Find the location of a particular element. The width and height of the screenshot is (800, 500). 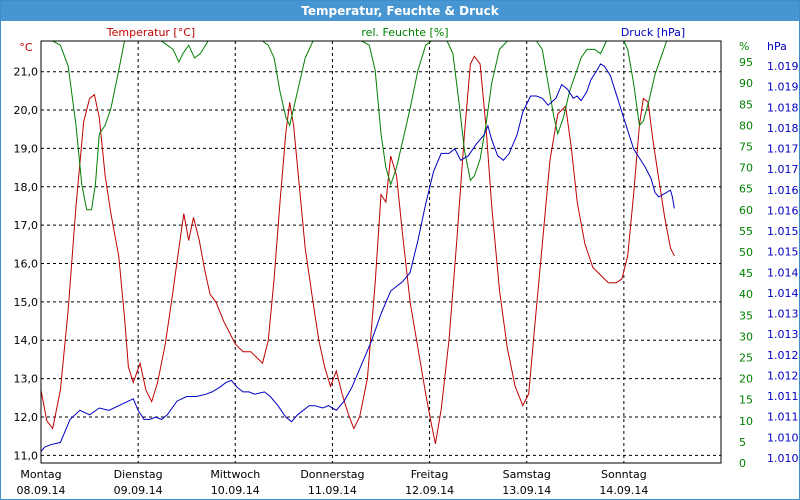

temperature-tick-label: 17,0 is located at coordinates (26, 225).